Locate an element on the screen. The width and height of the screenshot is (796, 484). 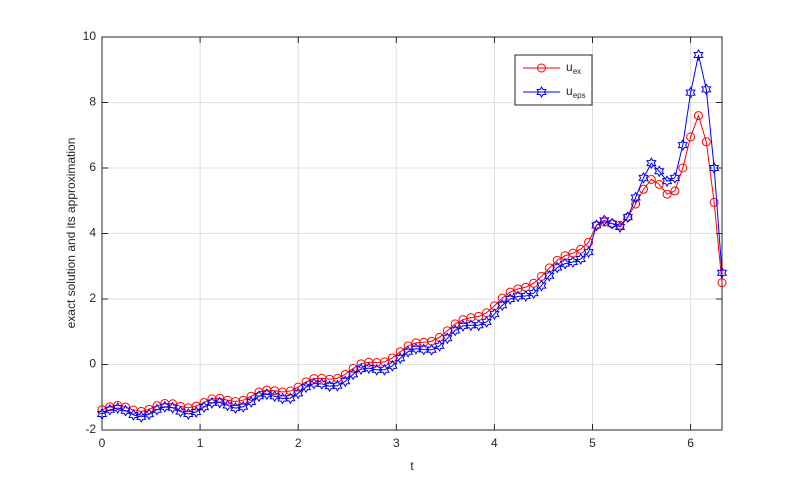
y-tick-label: -2 is located at coordinates (90, 429).